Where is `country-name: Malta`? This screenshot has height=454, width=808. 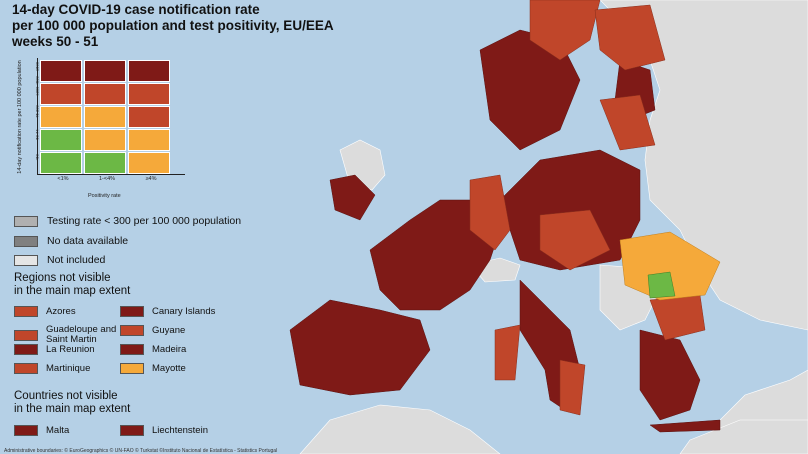
country-name: Malta is located at coordinates (58, 430).